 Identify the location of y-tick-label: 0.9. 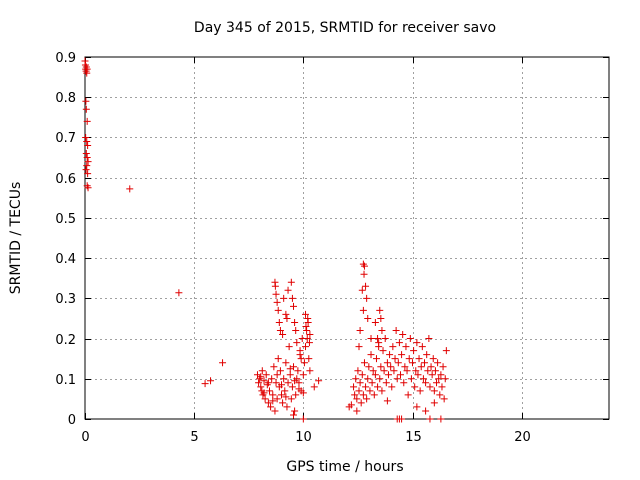
(65, 58).